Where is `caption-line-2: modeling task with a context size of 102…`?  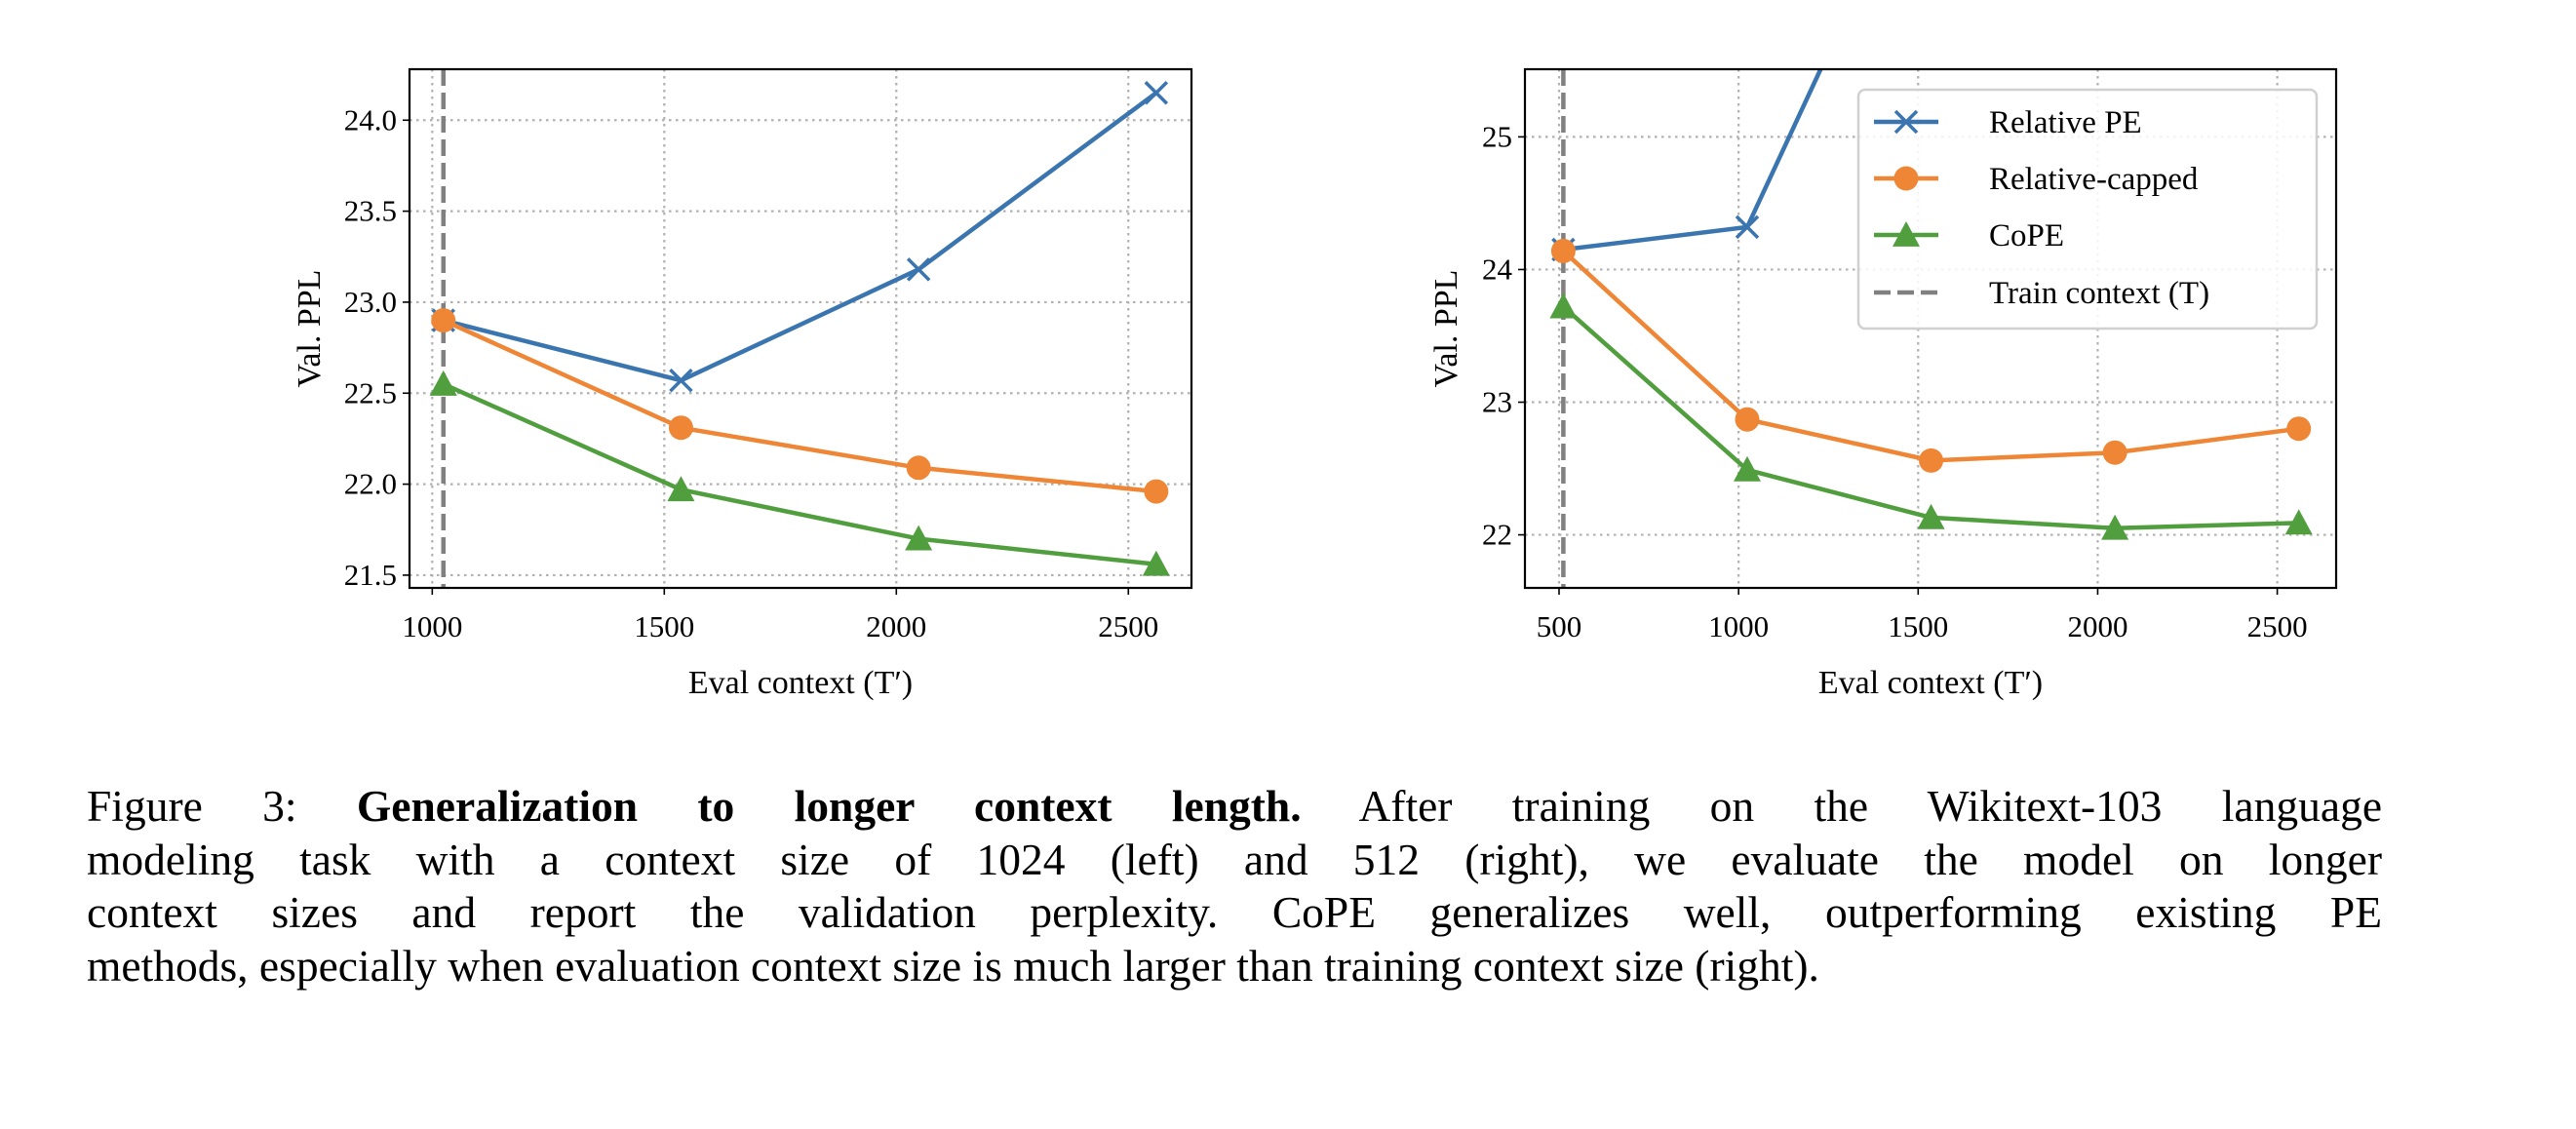 caption-line-2: modeling task with a context size of 102… is located at coordinates (1234, 859).